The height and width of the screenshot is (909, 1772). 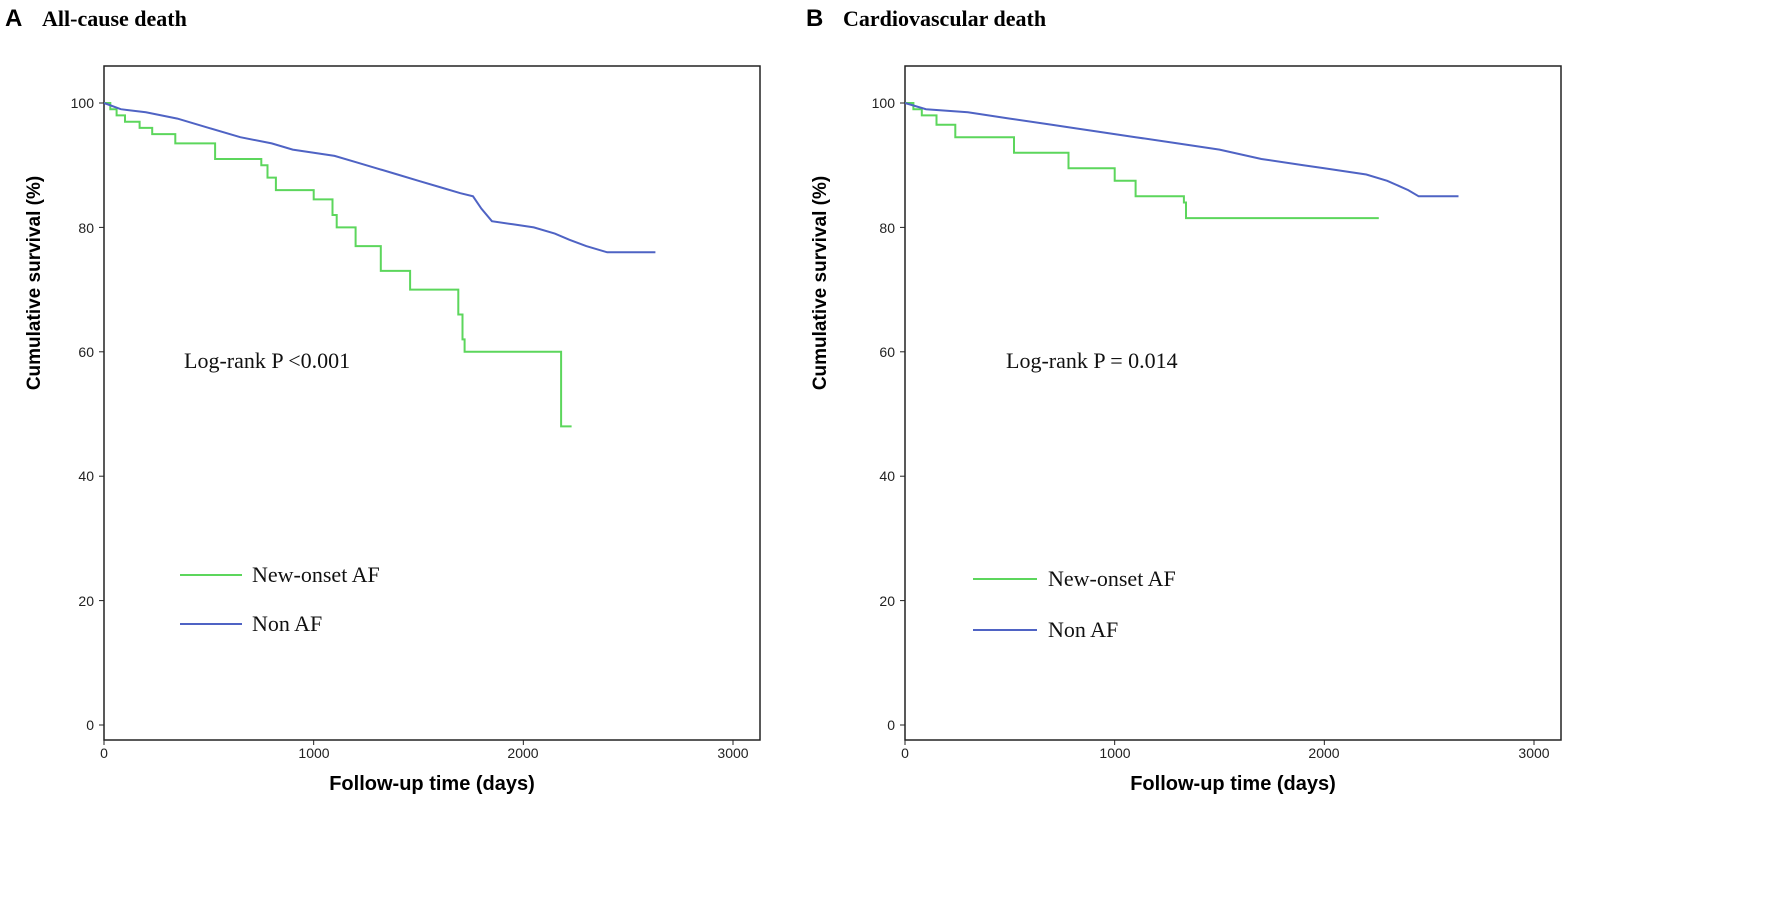 What do you see at coordinates (424, 753) in the screenshot?
I see `x-ticks-a: 0 1000 2000 3000` at bounding box center [424, 753].